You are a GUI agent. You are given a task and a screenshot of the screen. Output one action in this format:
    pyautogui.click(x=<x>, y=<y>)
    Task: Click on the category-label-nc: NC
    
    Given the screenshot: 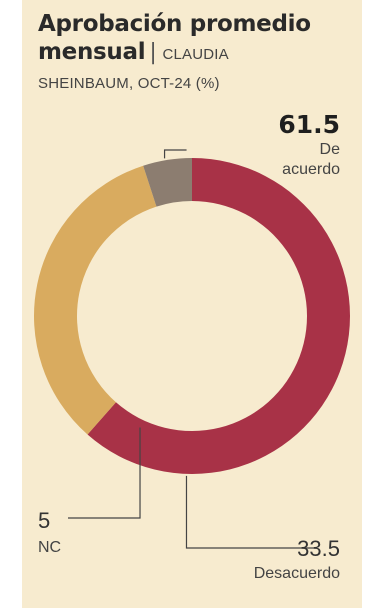 What is the action you would take?
    pyautogui.click(x=49, y=547)
    